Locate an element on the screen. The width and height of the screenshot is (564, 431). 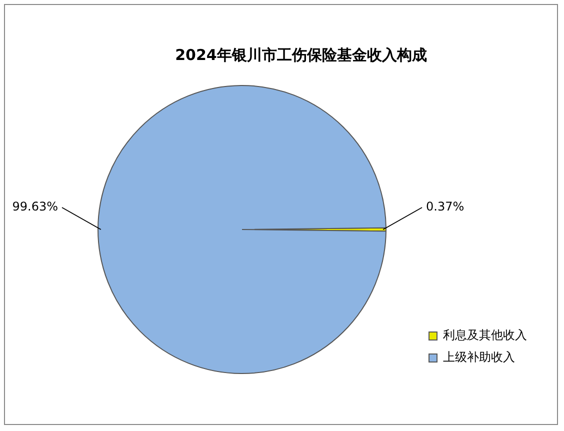
legend-label: 上级补助收入 is located at coordinates (479, 357).